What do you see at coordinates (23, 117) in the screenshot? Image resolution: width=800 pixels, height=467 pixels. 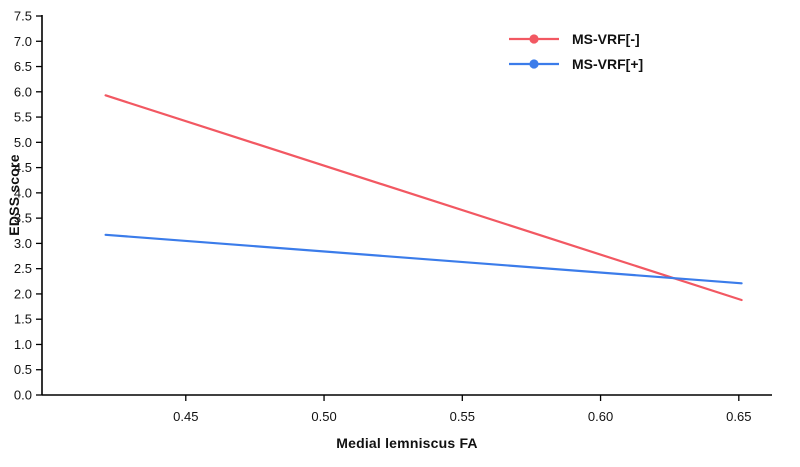 I see `y-tick-label: 5.5` at bounding box center [23, 117].